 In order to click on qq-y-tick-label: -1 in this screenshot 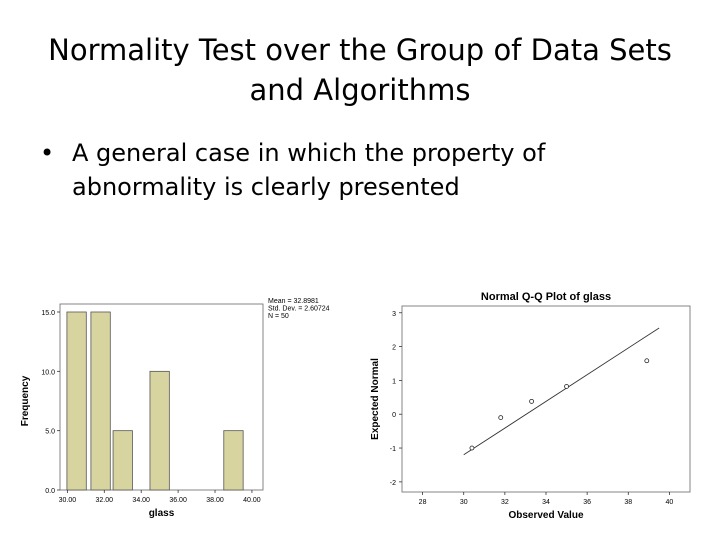, I will do `click(393, 449)`.